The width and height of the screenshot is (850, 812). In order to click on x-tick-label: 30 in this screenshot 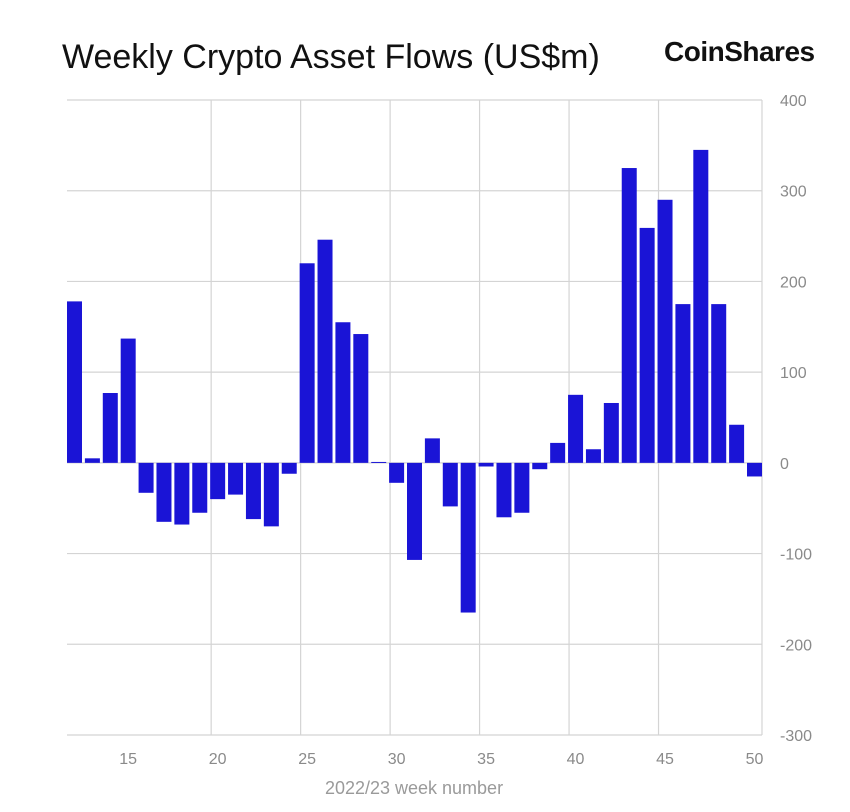, I will do `click(397, 759)`.